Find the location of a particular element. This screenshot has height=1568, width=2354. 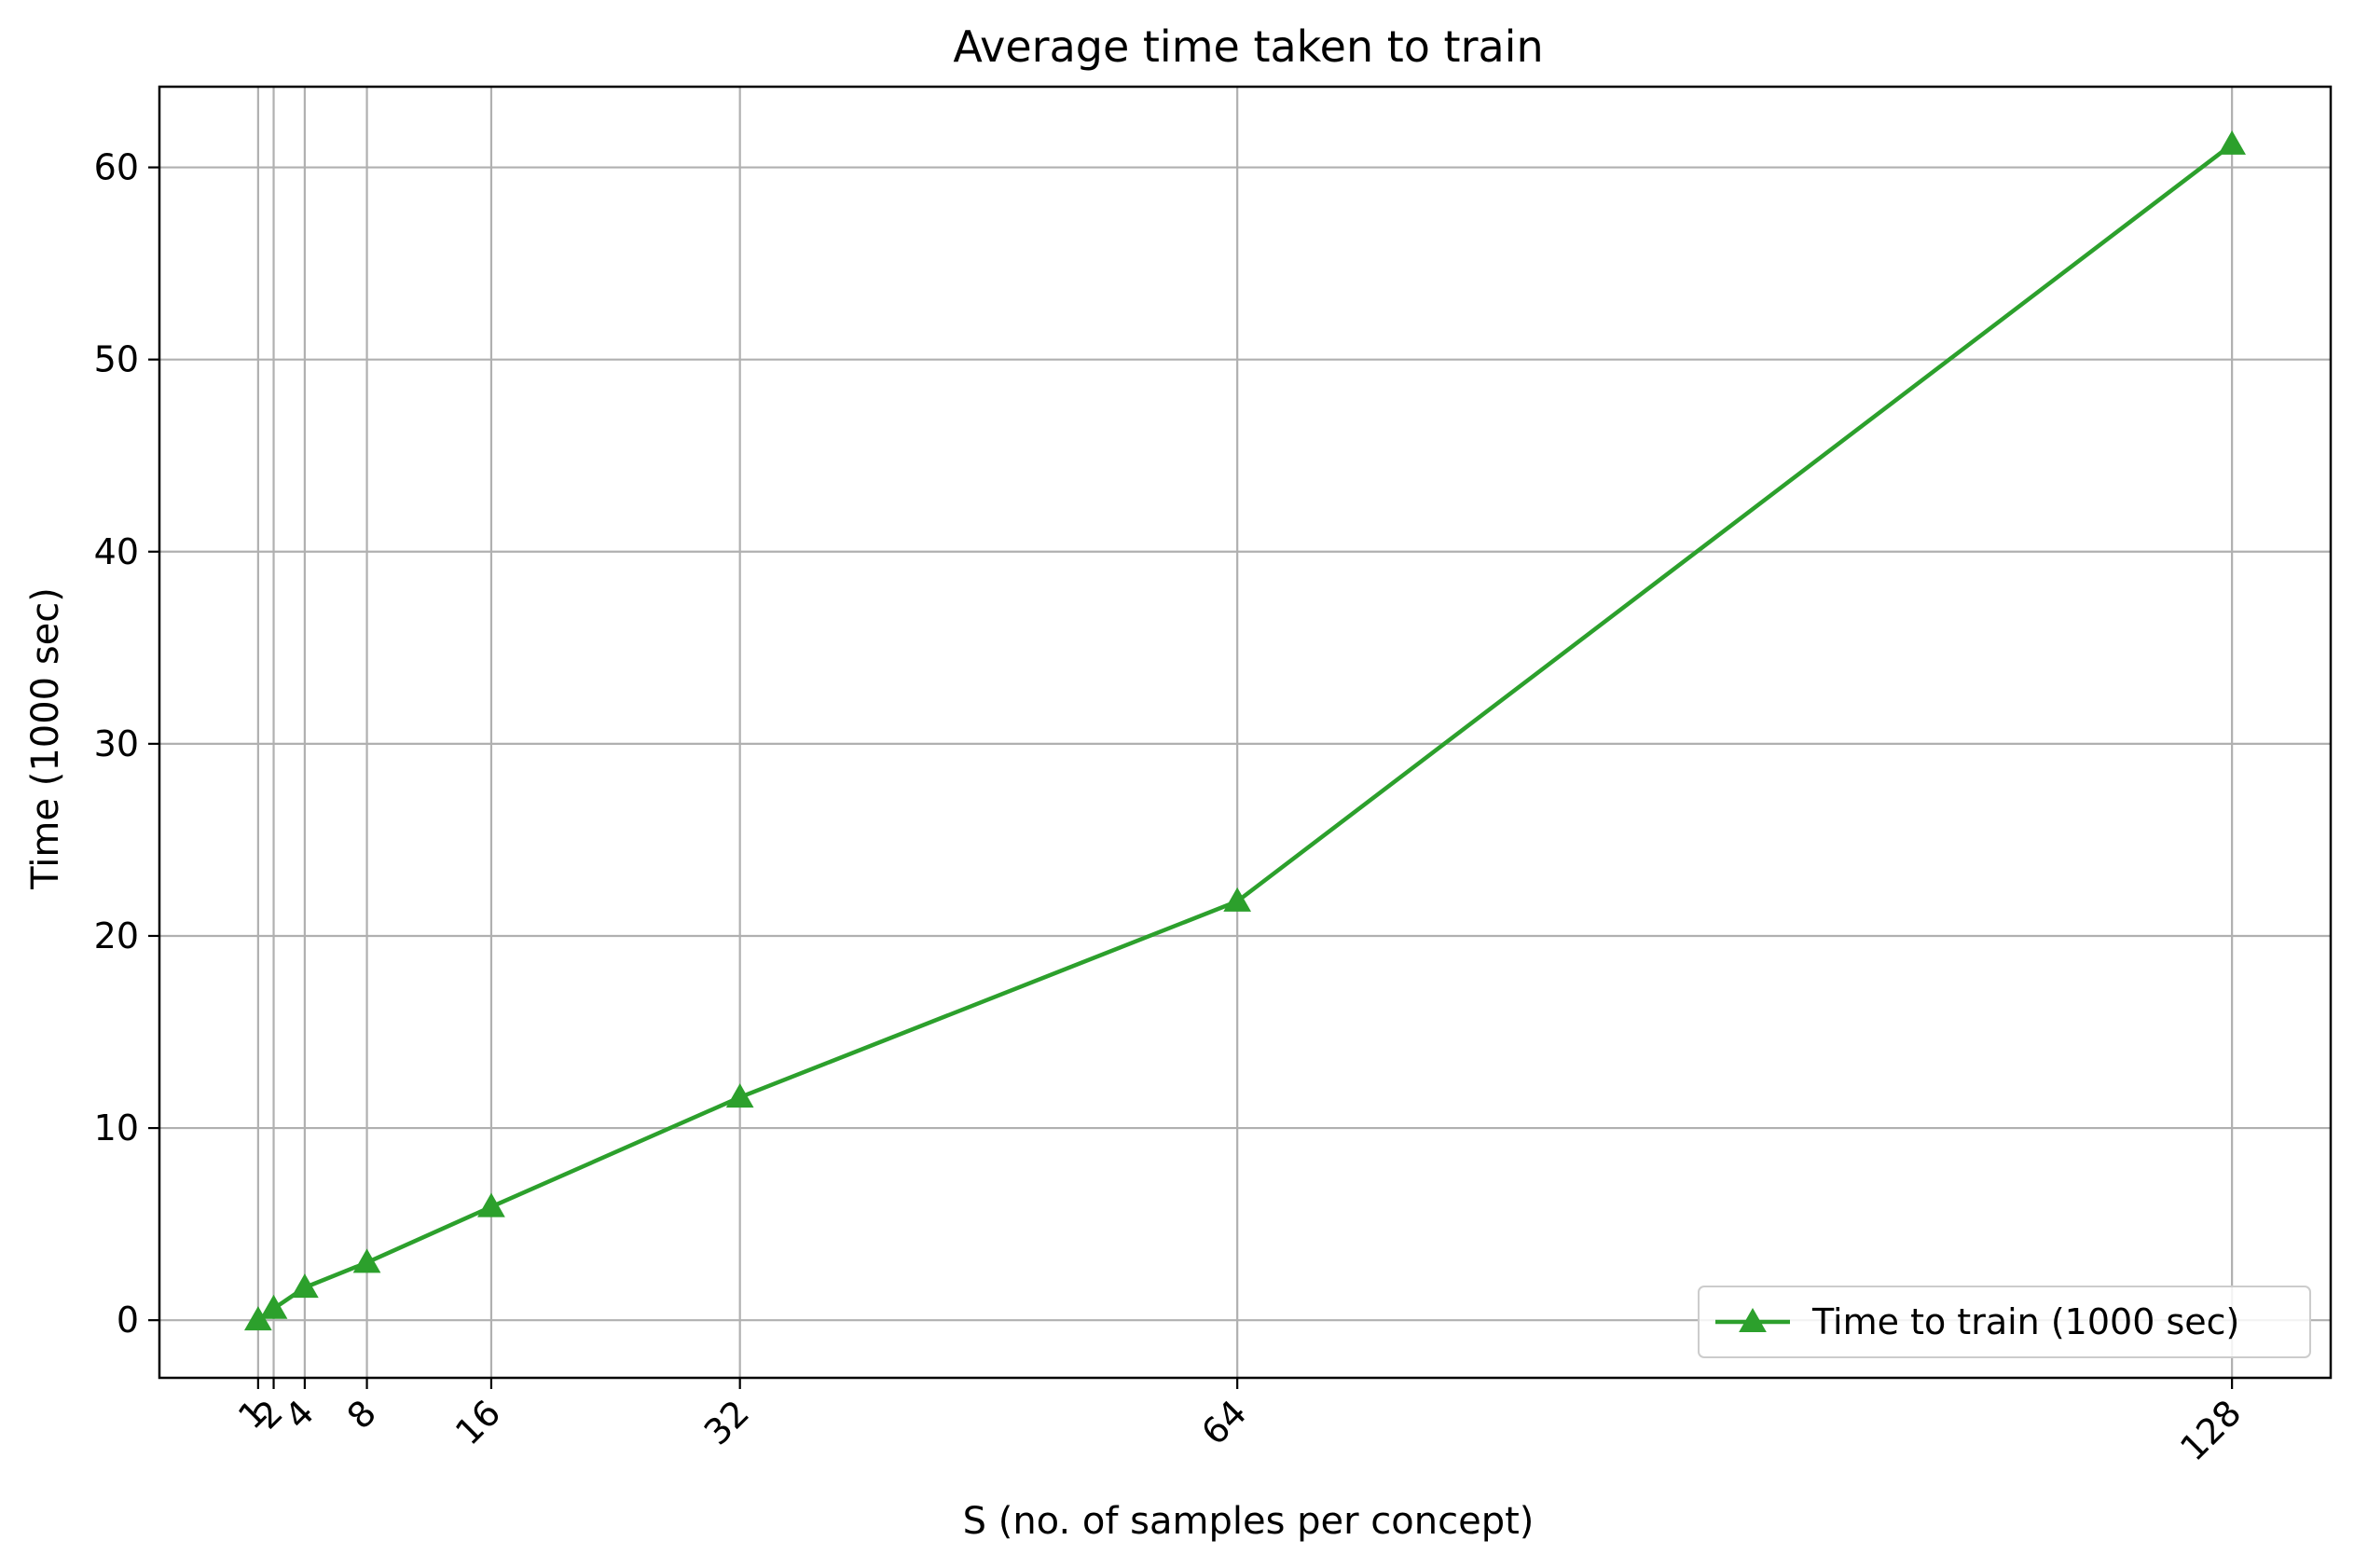

y-tick-label: 60 is located at coordinates (117, 167).